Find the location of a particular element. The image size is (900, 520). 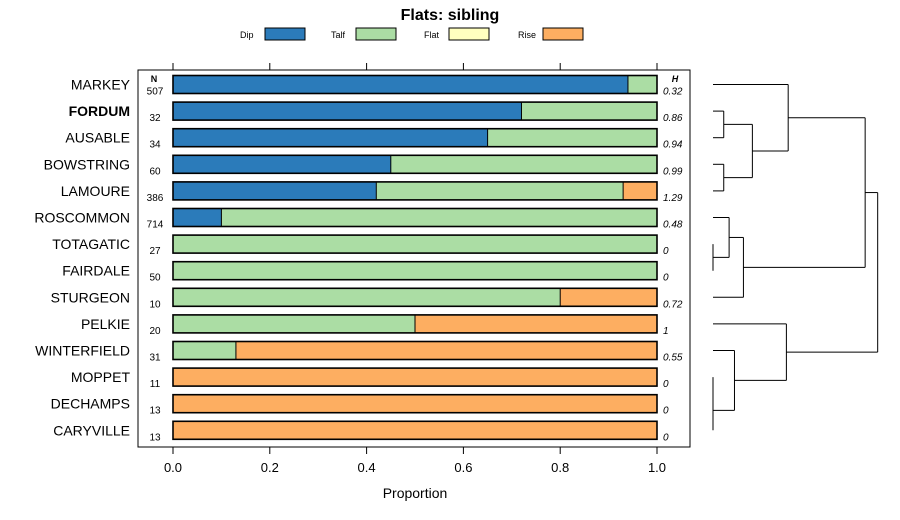

bar-row-pelkie is located at coordinates (415, 324).